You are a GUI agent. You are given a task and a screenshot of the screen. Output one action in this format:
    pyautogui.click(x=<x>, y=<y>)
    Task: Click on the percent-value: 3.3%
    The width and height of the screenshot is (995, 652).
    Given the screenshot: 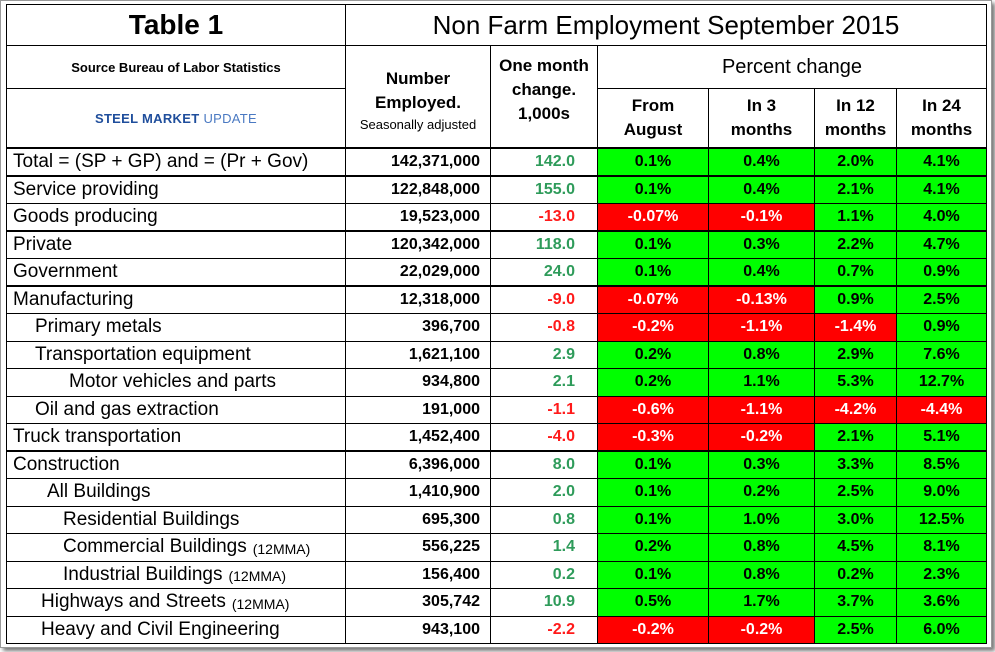 What is the action you would take?
    pyautogui.click(x=856, y=465)
    